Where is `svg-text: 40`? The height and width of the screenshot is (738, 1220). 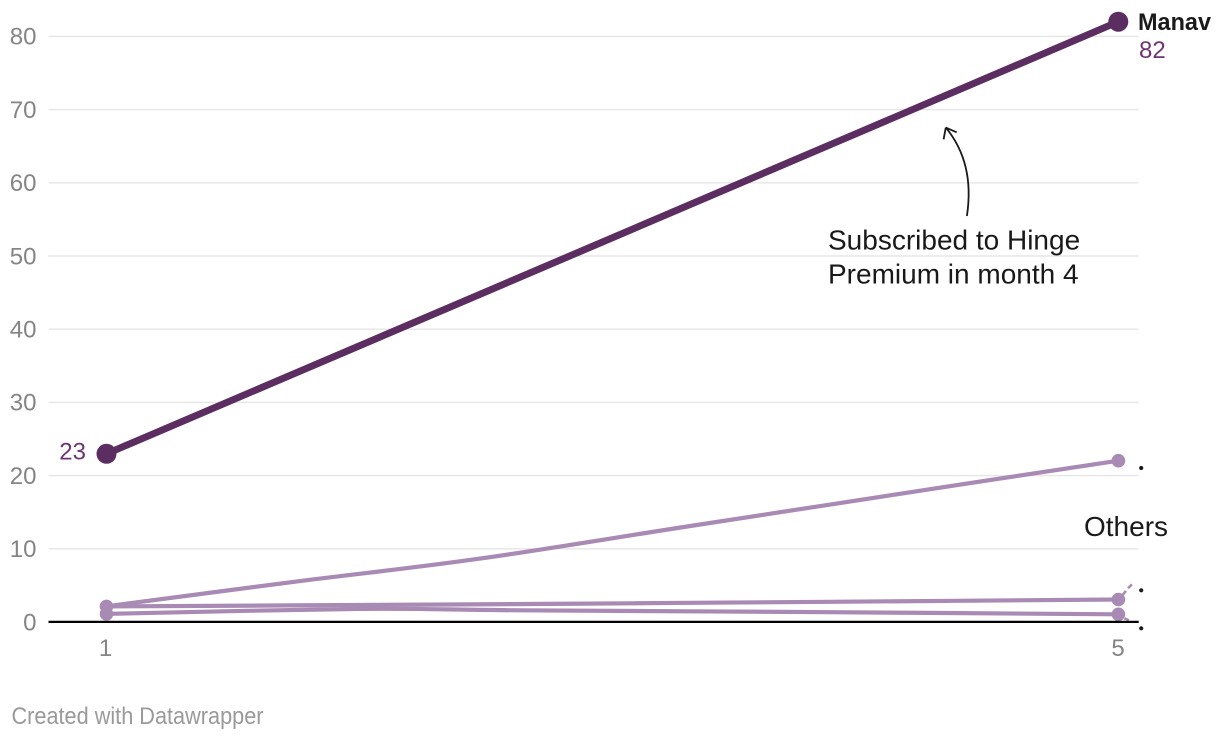 svg-text: 40 is located at coordinates (23, 330).